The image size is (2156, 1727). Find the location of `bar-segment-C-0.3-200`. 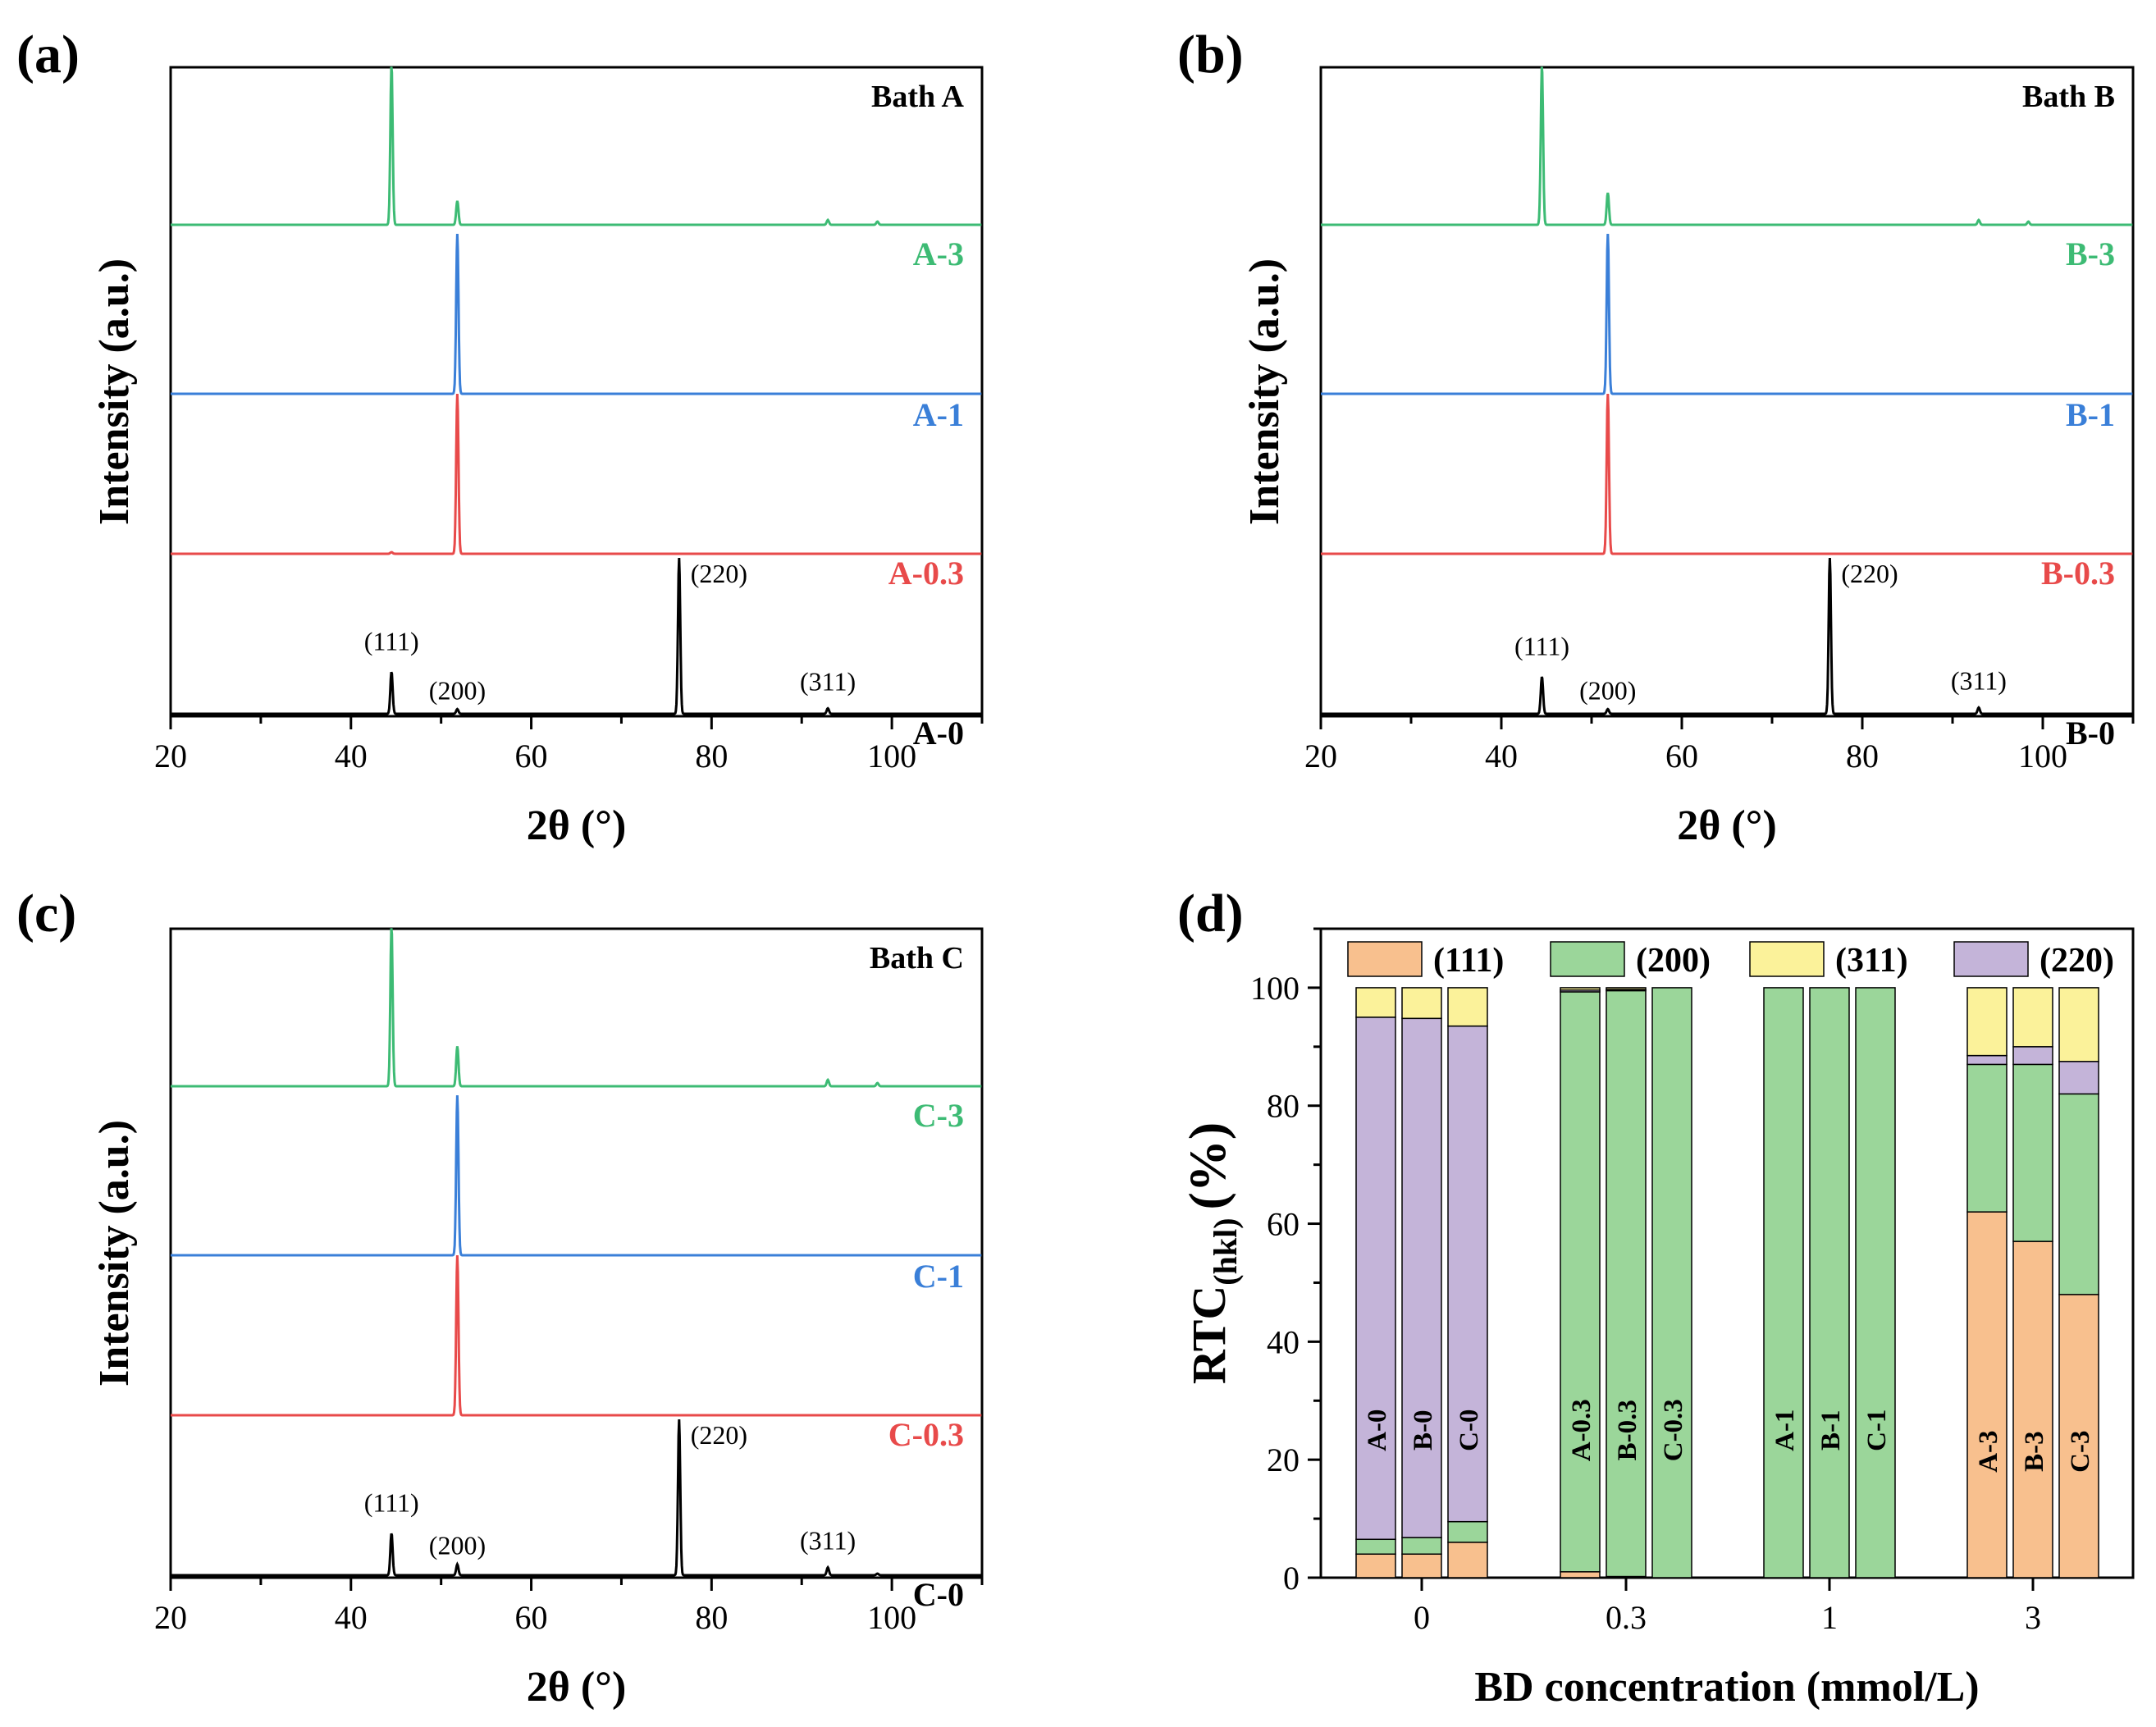

bar-segment-C-0.3-200 is located at coordinates (1671, 1283).